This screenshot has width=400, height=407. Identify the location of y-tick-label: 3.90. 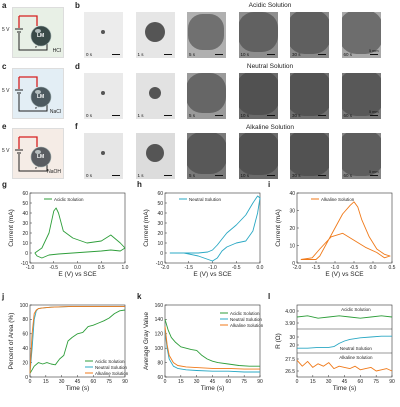
(290, 324).